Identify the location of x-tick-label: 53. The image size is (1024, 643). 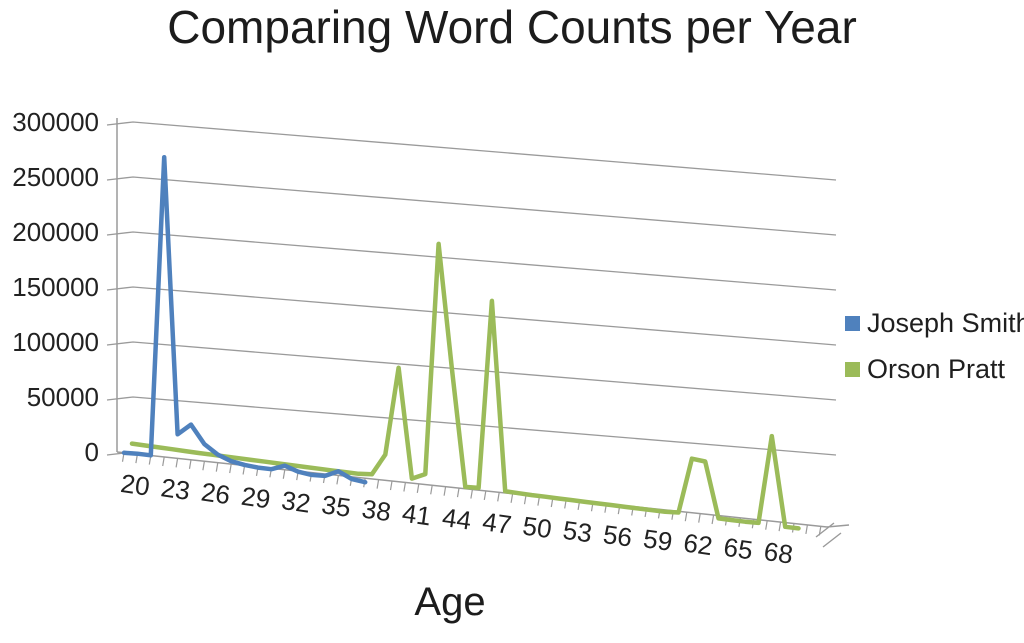
(577, 532).